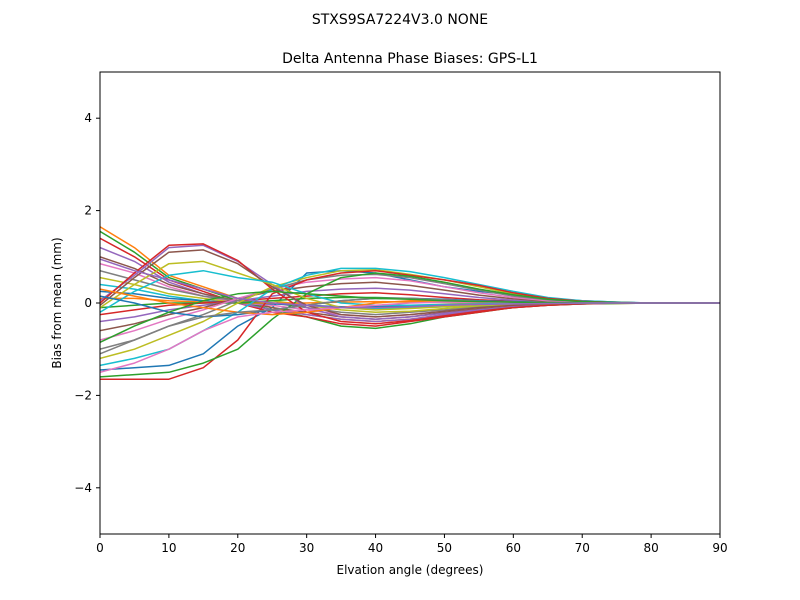 Image resolution: width=800 pixels, height=600 pixels. Describe the element at coordinates (100, 548) in the screenshot. I see `x-tick-label: 0` at that location.